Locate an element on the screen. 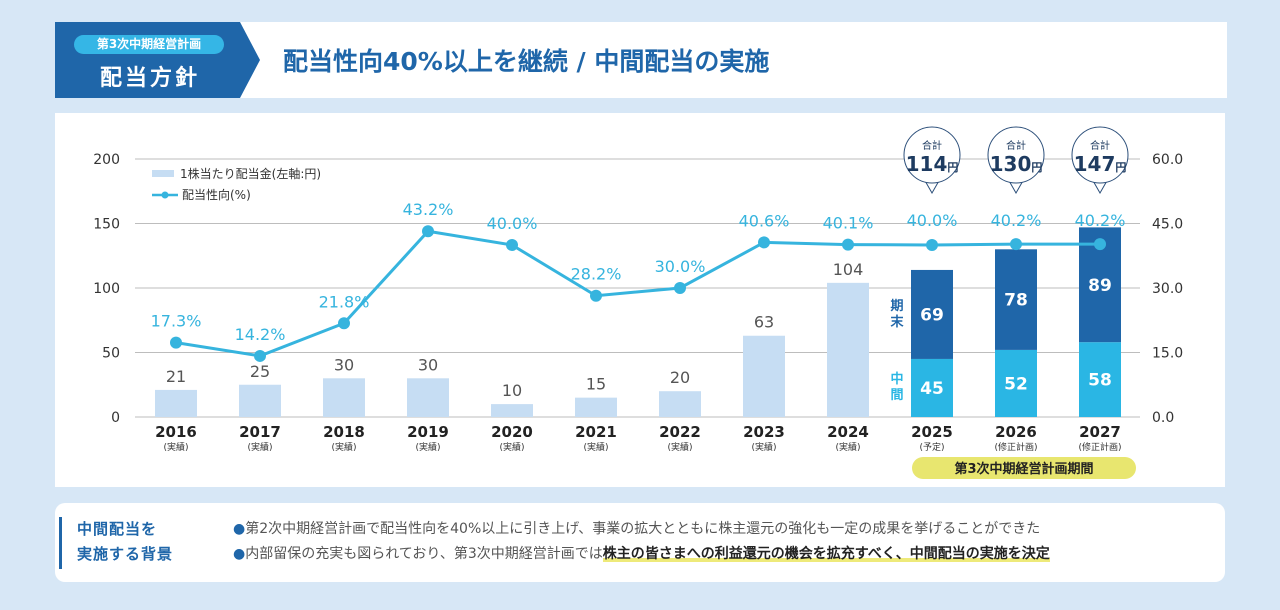  right-tick-label: 60.0 is located at coordinates (1167, 160).